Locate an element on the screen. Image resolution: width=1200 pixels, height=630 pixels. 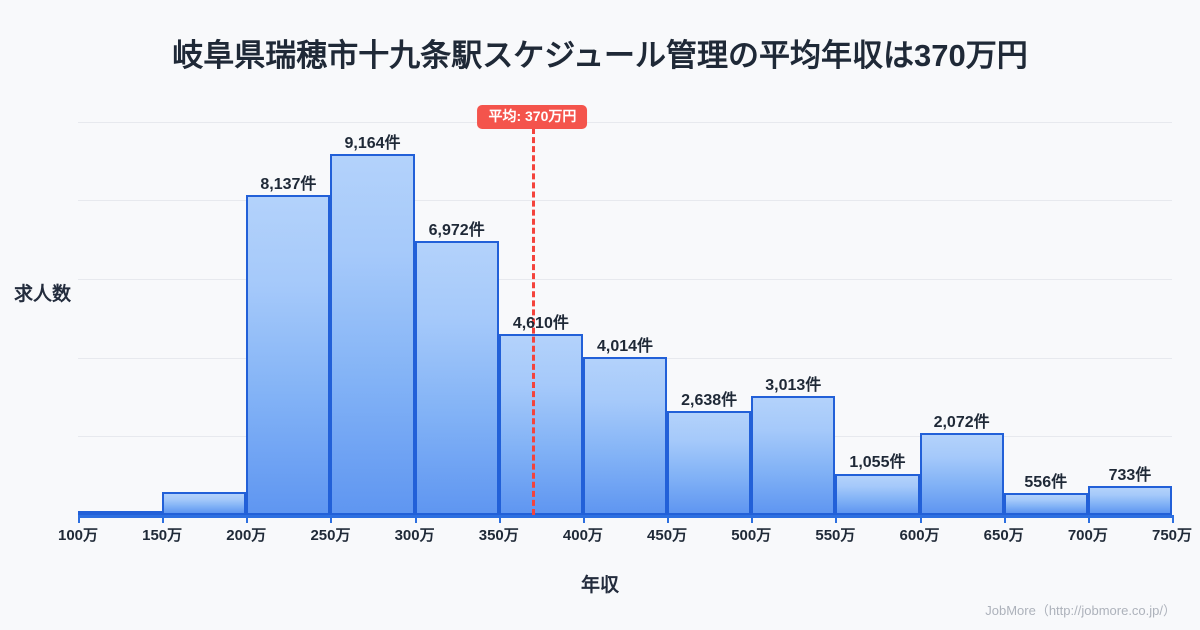
x-axis-tick-label: 450万 is located at coordinates (667, 535).